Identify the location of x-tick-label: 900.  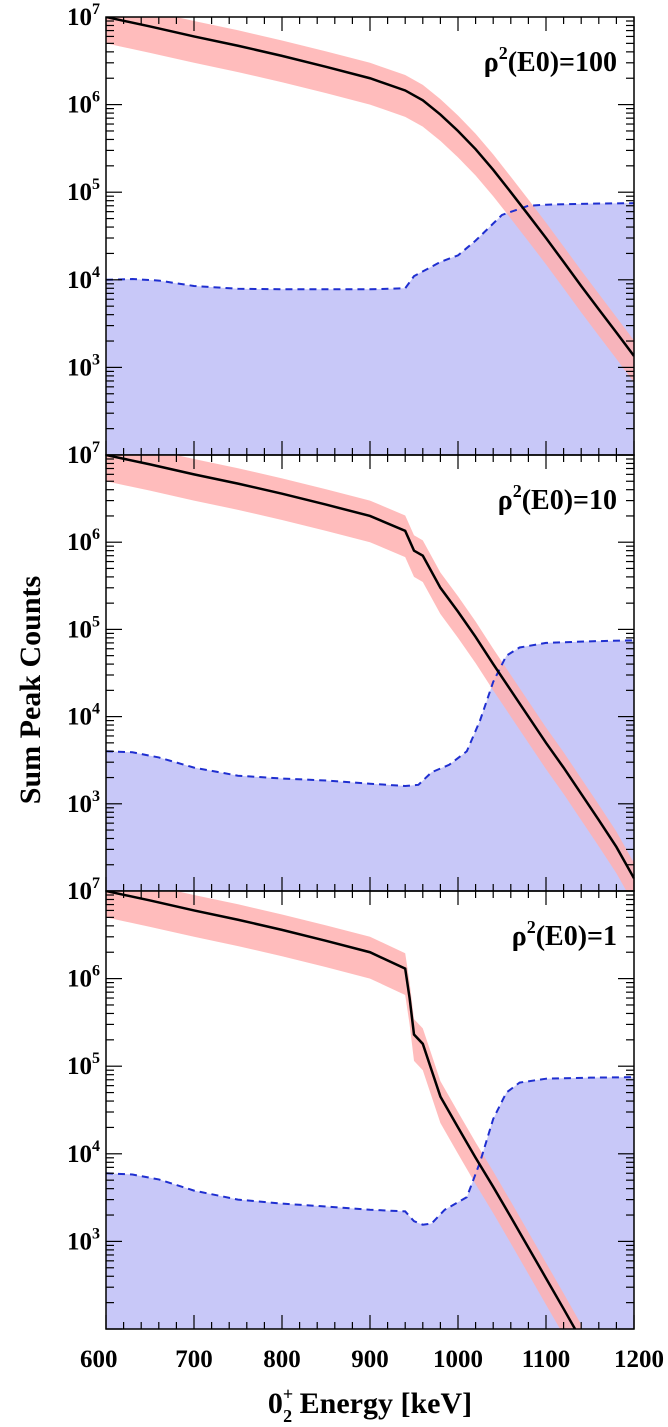
(370, 1359).